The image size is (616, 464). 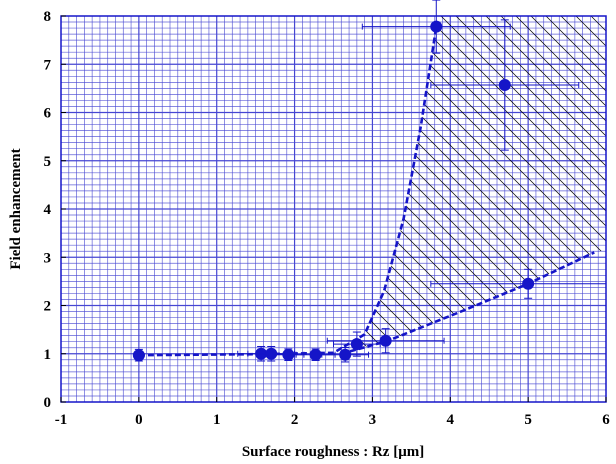 I want to click on y-tick-label: 8, so click(x=48, y=17).